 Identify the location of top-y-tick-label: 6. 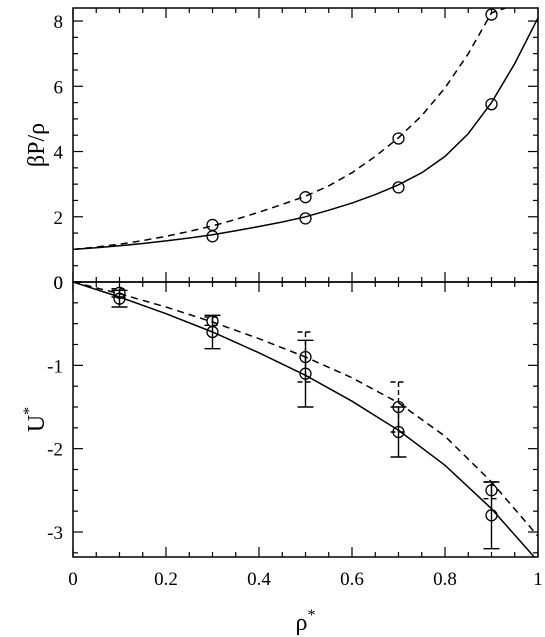
(59, 87).